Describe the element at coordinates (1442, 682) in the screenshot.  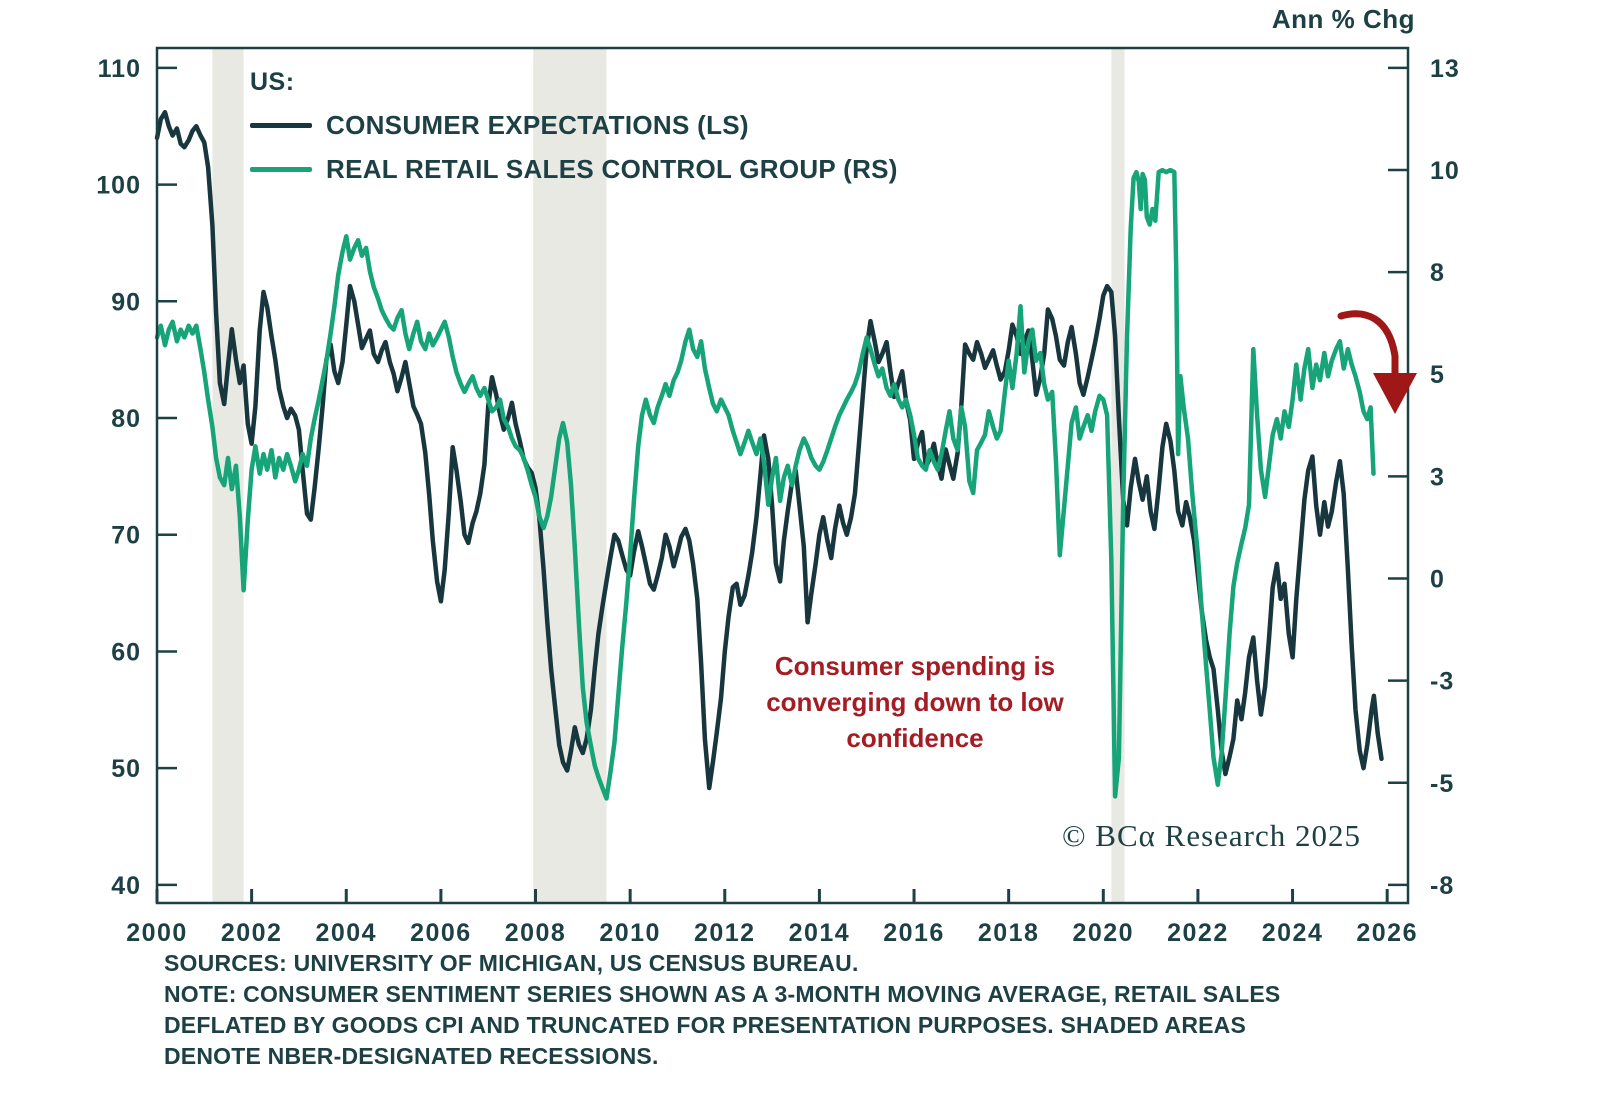
I see `y-right-tick-label: -3` at that location.